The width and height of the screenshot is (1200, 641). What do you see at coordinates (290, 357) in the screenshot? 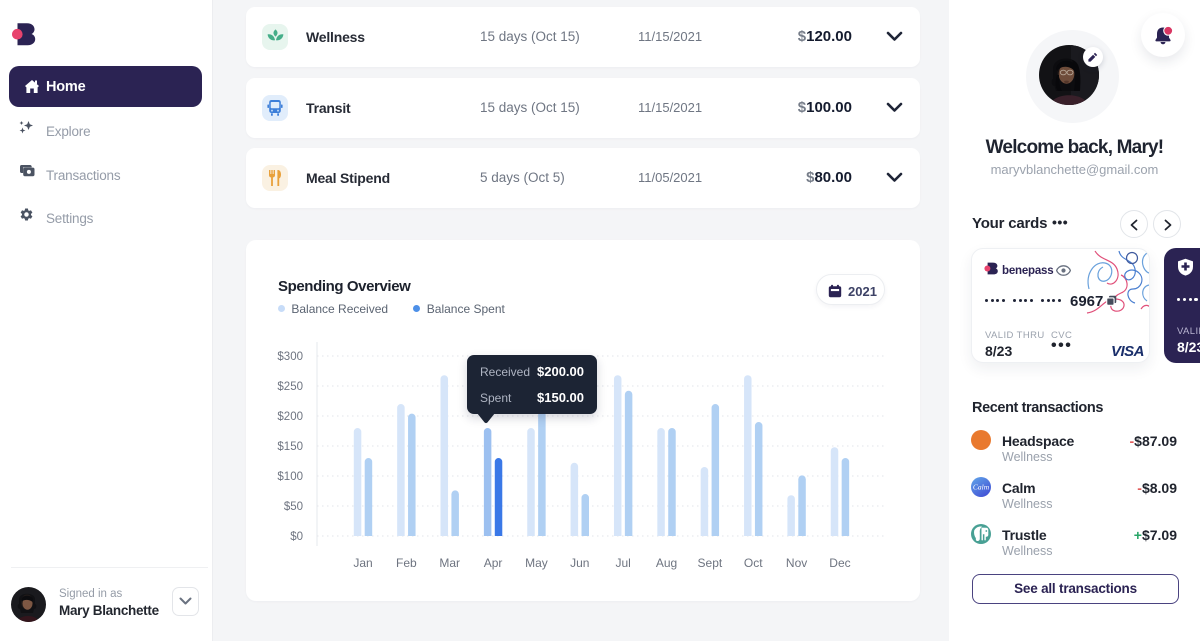
I see `svg-text: $300` at bounding box center [290, 357].